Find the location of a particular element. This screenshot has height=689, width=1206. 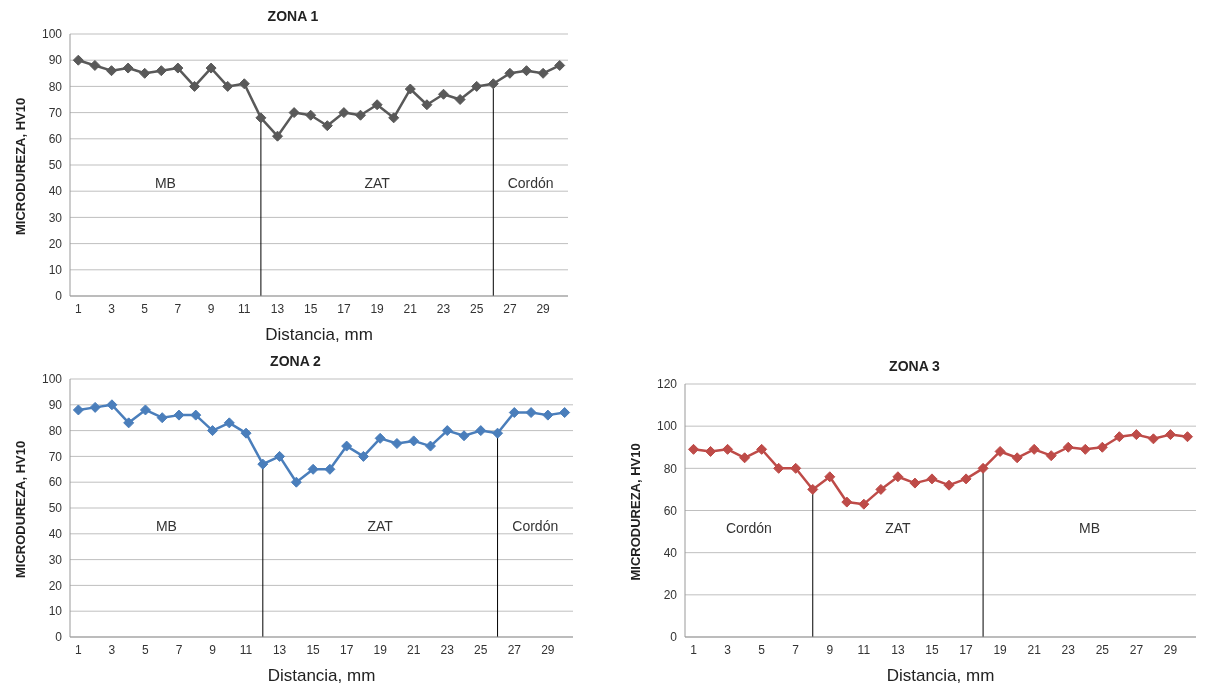

x-tick-label: 27 is located at coordinates (1136, 649).